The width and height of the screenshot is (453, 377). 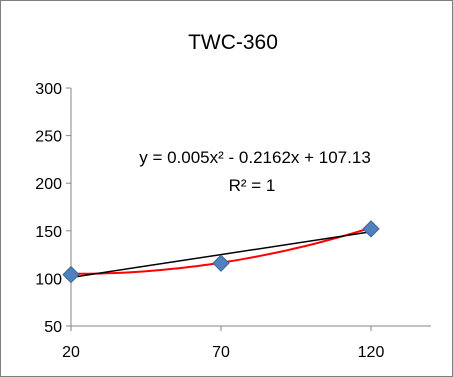 What do you see at coordinates (233, 42) in the screenshot?
I see `chart-title: TWC-360` at bounding box center [233, 42].